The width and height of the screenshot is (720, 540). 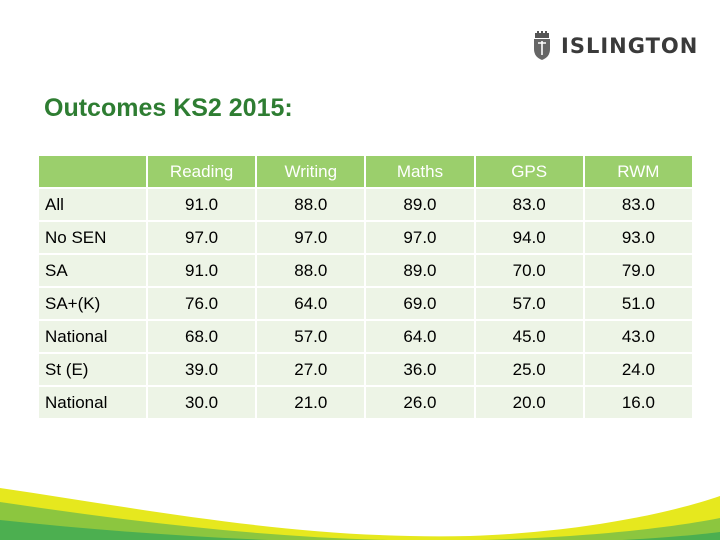 I want to click on table-cell: 27.0, so click(x=311, y=369).